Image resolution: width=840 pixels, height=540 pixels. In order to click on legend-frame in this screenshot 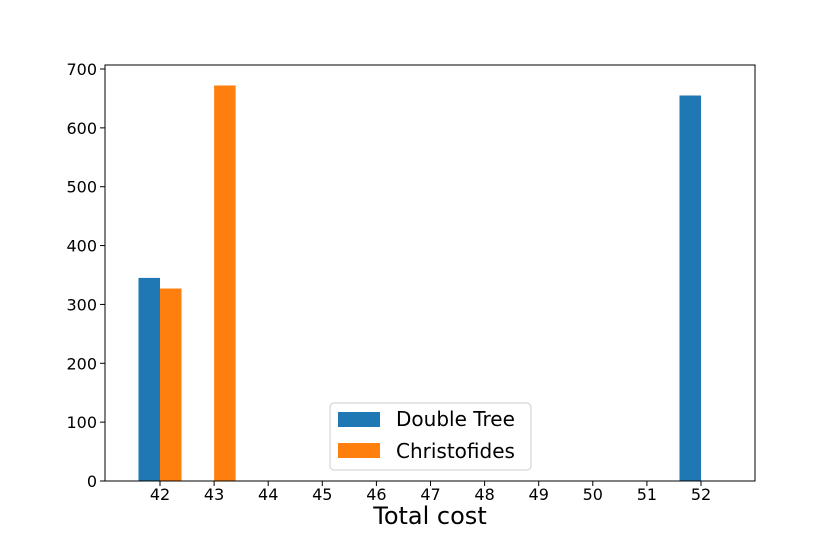, I will do `click(430, 436)`.